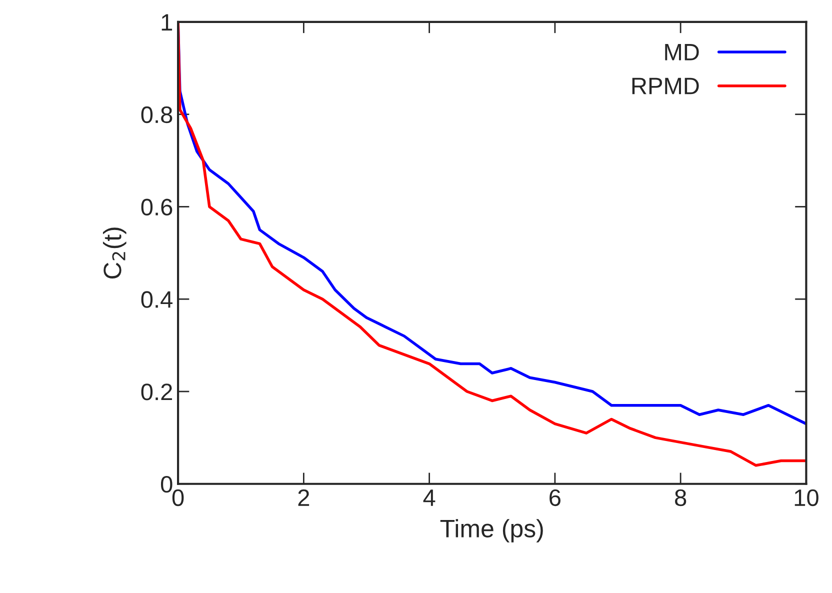 Image resolution: width=832 pixels, height=593 pixels. Describe the element at coordinates (491, 530) in the screenshot. I see `x-axis-title: Time (ps)` at that location.